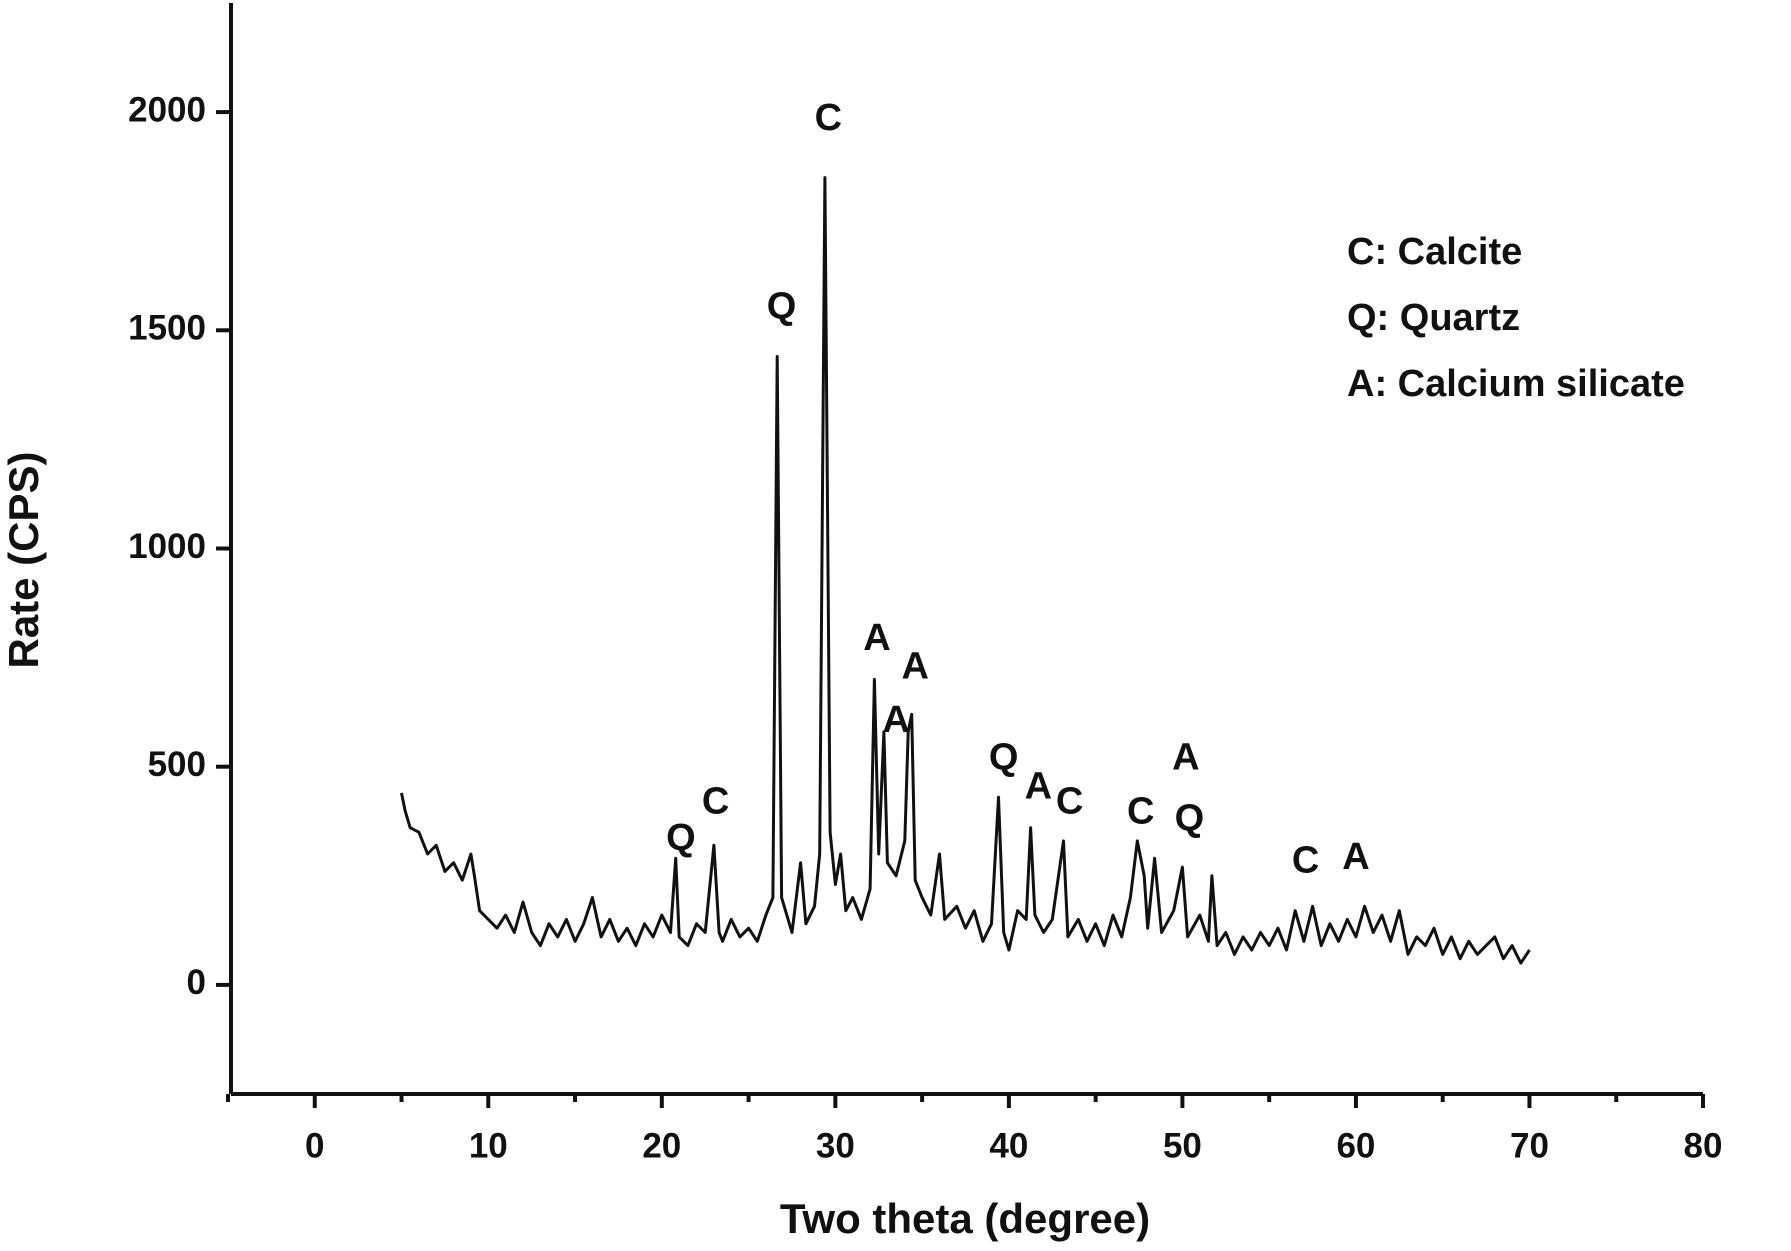  What do you see at coordinates (1516, 384) in the screenshot?
I see `key-entry: A: Calcium silicate` at bounding box center [1516, 384].